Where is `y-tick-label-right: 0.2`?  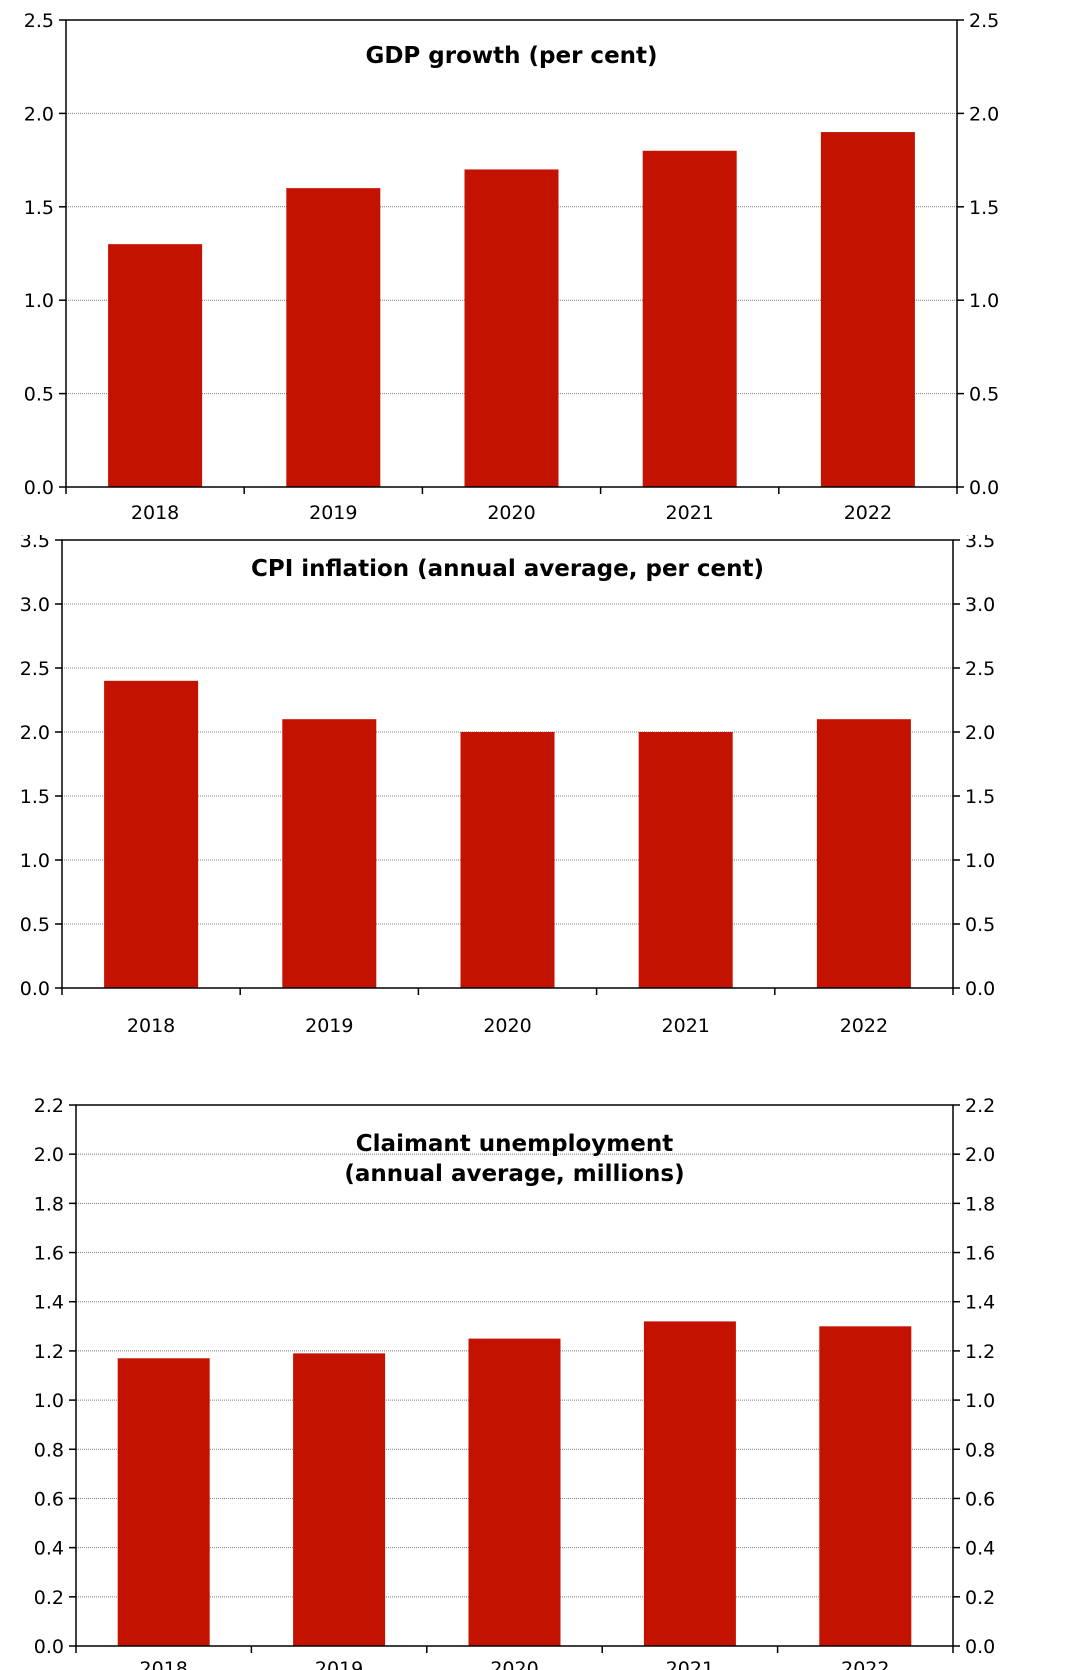
y-tick-label-right: 0.2 is located at coordinates (980, 1598).